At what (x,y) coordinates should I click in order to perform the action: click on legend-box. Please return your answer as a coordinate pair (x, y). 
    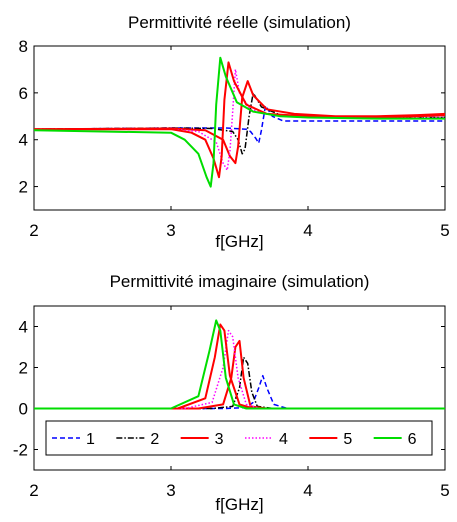
    Looking at the image, I should click on (239, 438).